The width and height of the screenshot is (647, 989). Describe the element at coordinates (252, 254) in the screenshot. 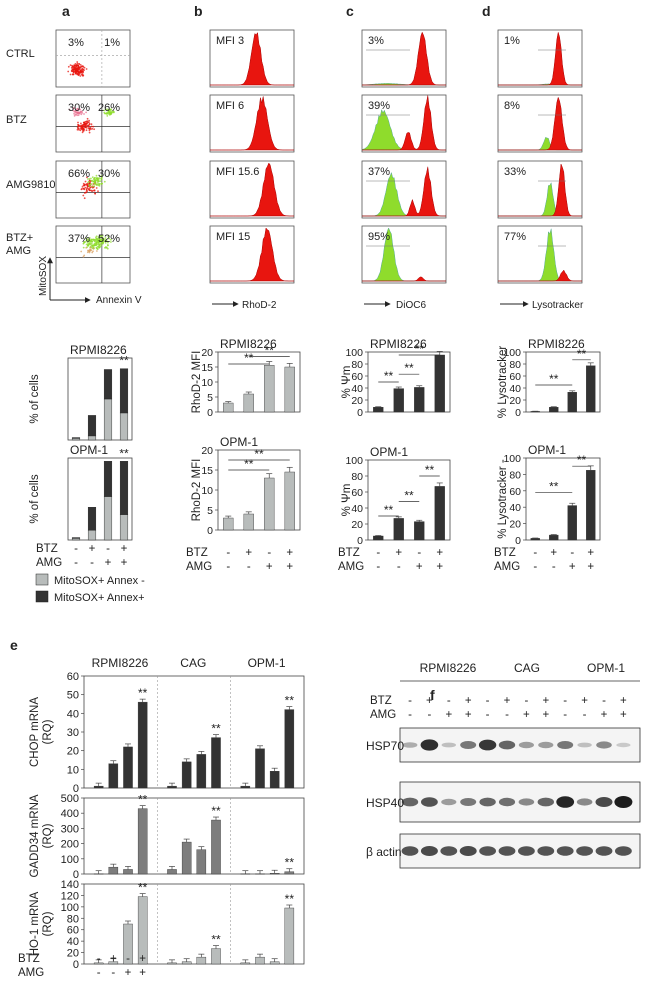

I see `rhod2-hist` at that location.